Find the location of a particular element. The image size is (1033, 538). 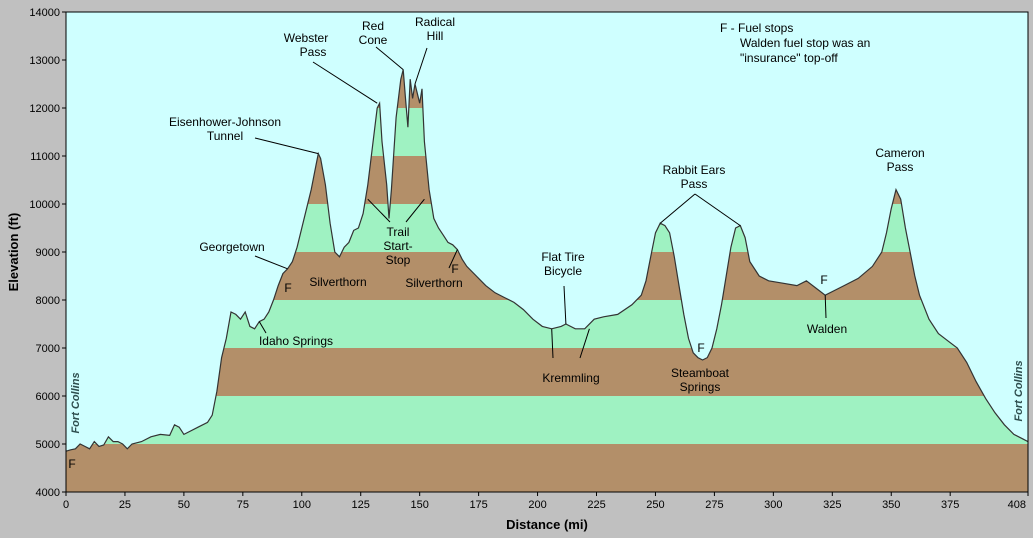

label-georgetown: Georgetown is located at coordinates (231, 247).